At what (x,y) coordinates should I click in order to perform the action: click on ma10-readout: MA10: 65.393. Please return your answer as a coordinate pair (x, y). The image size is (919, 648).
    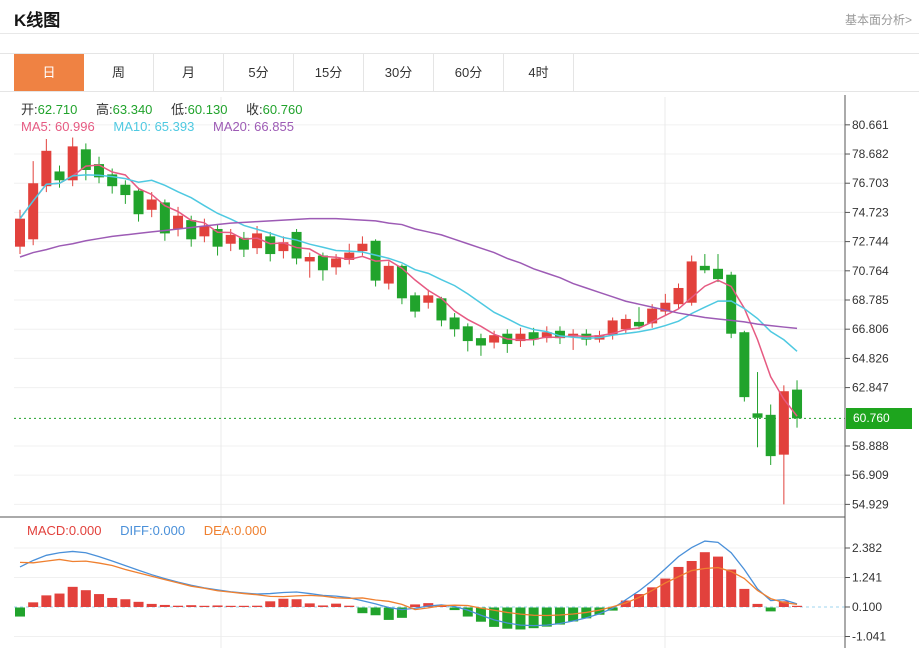
    Looking at the image, I should click on (154, 126).